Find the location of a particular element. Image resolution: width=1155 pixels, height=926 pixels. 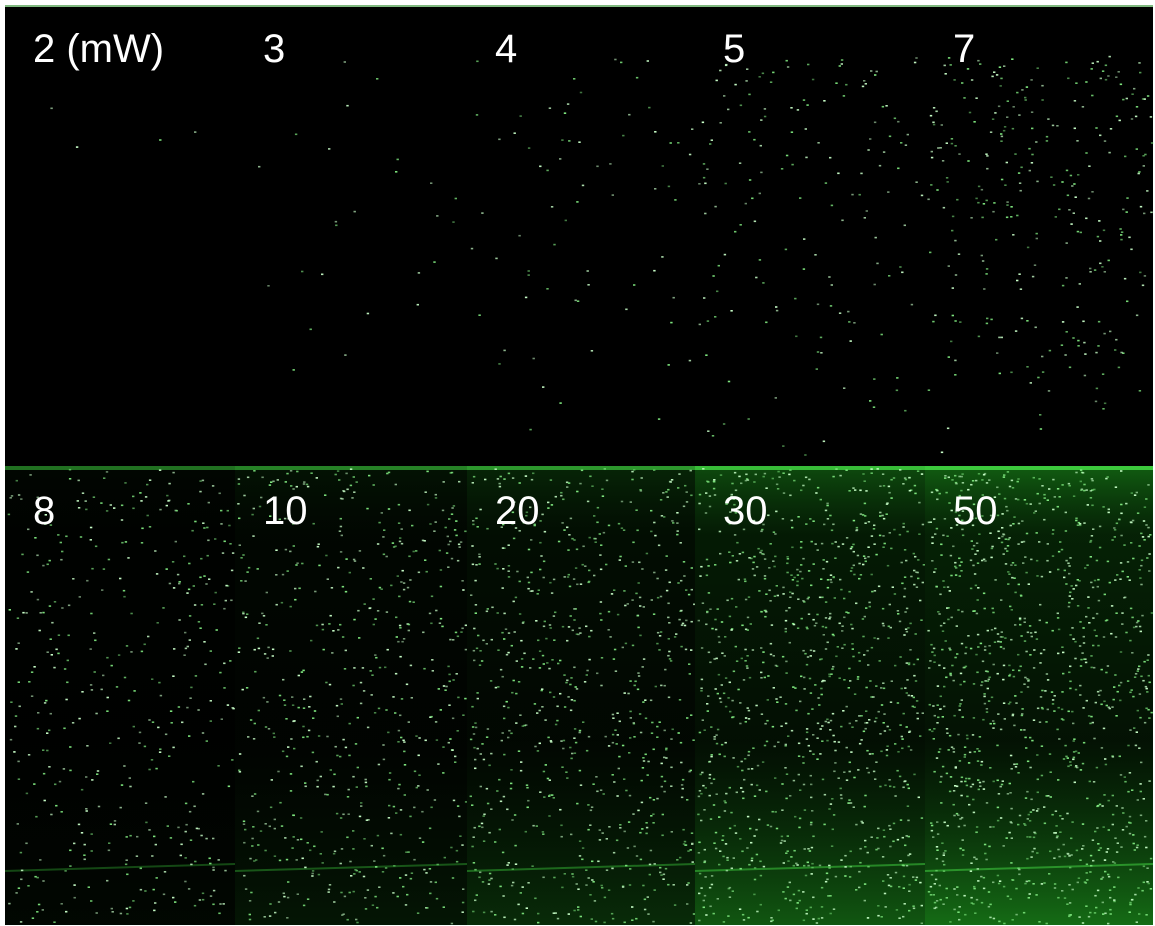

panel-background is located at coordinates (581, 236).